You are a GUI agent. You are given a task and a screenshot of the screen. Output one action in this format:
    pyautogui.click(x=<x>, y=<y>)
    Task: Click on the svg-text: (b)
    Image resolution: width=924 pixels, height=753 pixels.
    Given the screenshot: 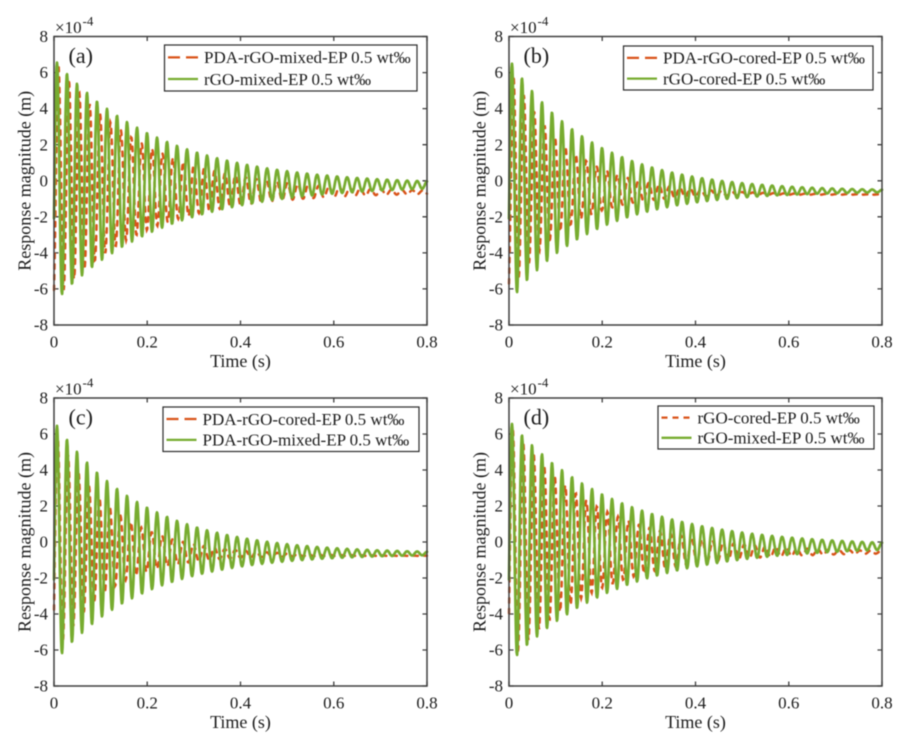 What is the action you would take?
    pyautogui.click(x=537, y=55)
    